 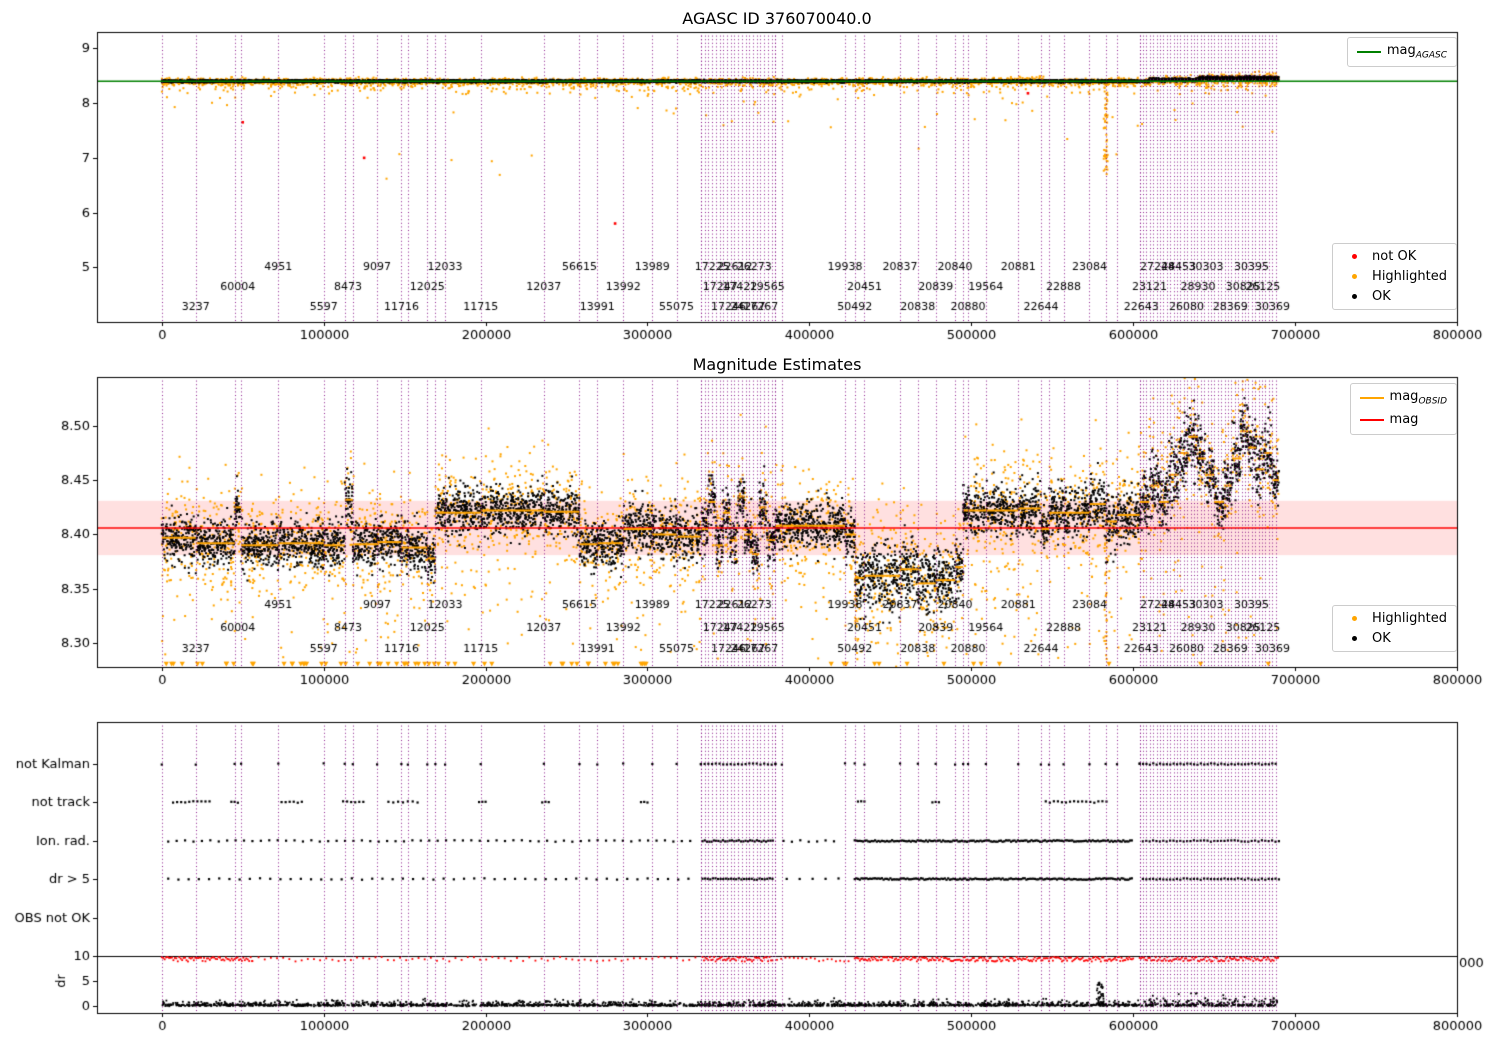 I want to click on mag-obsid-line-swatch, so click(x=1371, y=397).